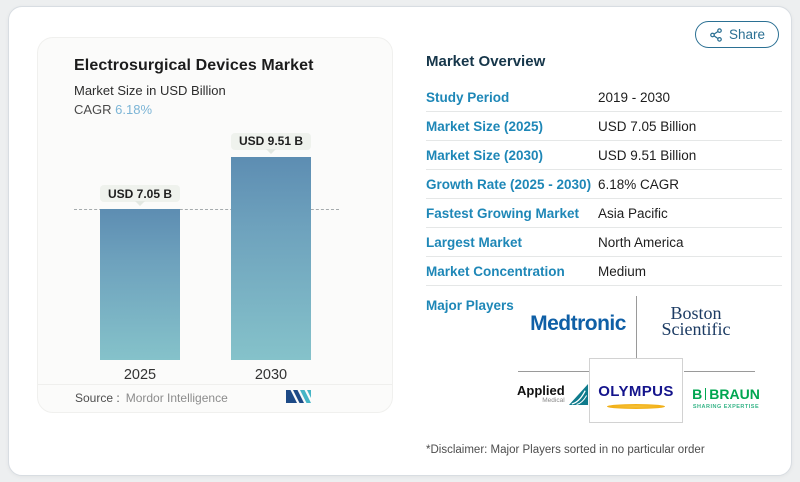 The width and height of the screenshot is (800, 482). Describe the element at coordinates (509, 184) in the screenshot. I see `row-label: Growth Rate (2025 - 2030)` at that location.